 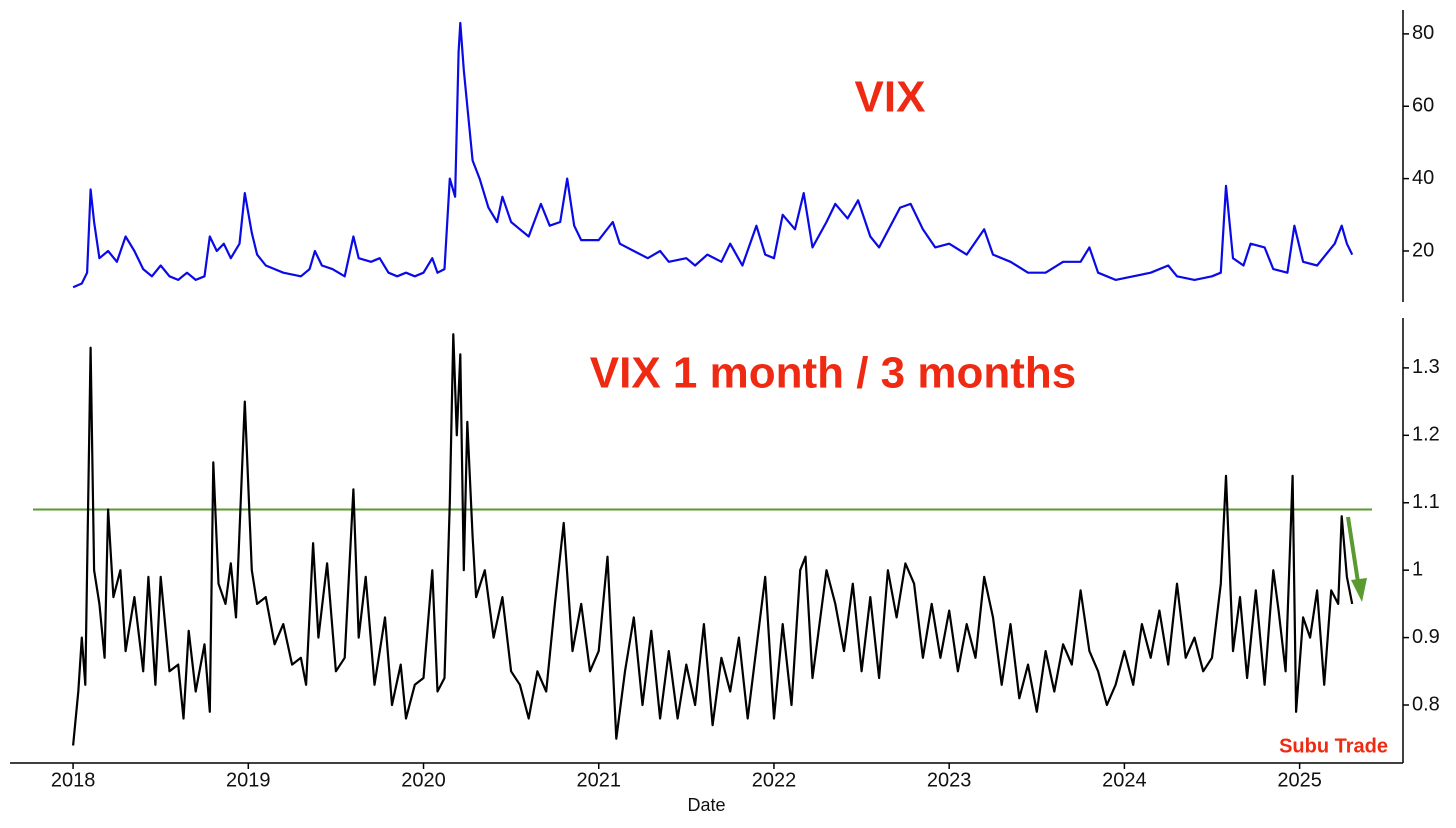 I want to click on y-tick-label: 1.2, so click(x=1426, y=435).